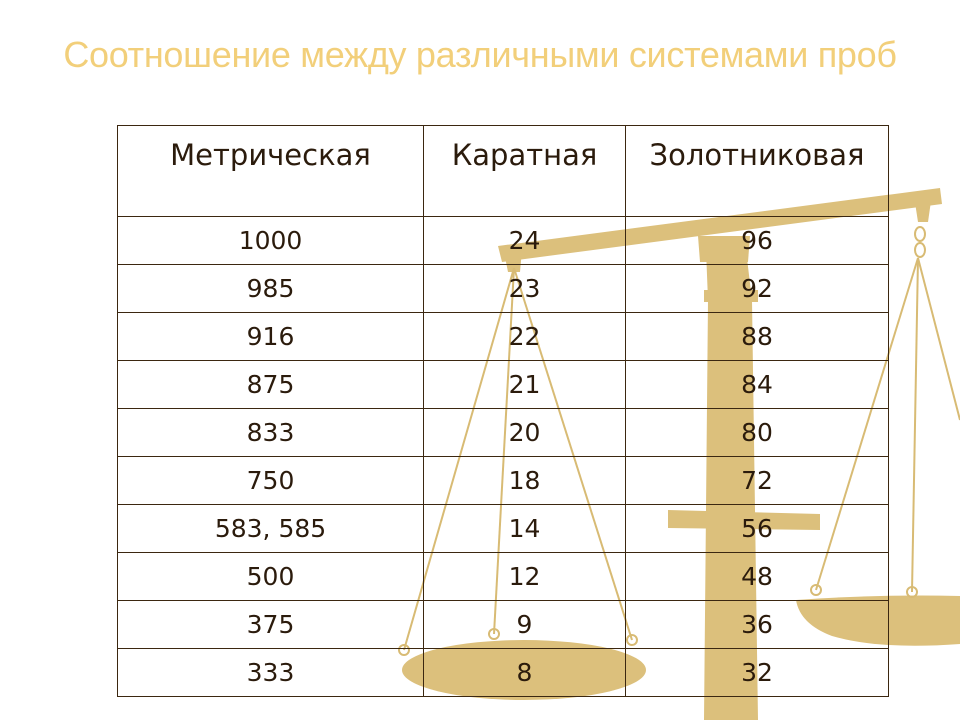 The height and width of the screenshot is (720, 960). I want to click on cell-metric: 375, so click(270, 624).